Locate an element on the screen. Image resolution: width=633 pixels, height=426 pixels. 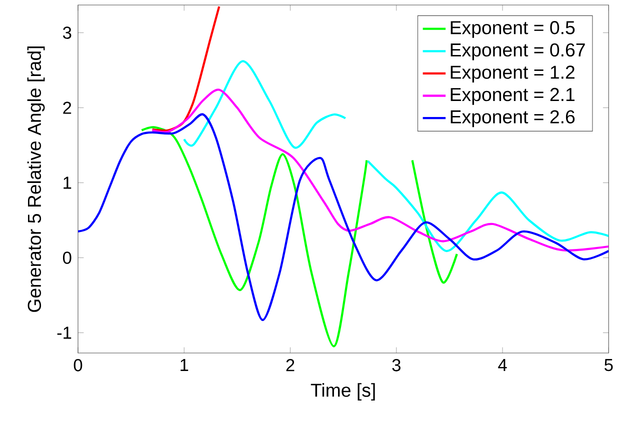
y-tick-label: 3 is located at coordinates (67, 32).